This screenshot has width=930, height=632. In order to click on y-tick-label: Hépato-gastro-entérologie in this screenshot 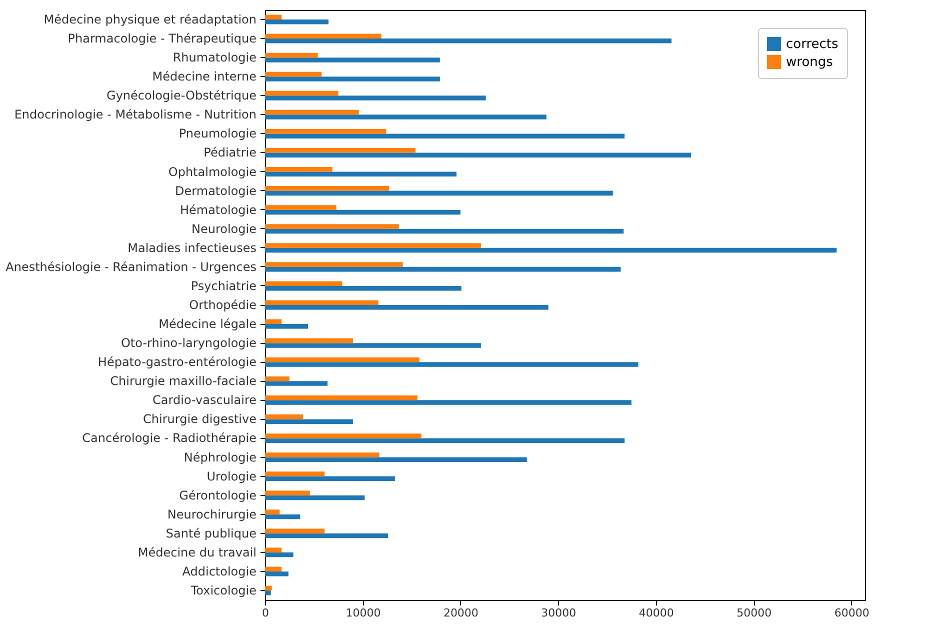, I will do `click(177, 362)`.